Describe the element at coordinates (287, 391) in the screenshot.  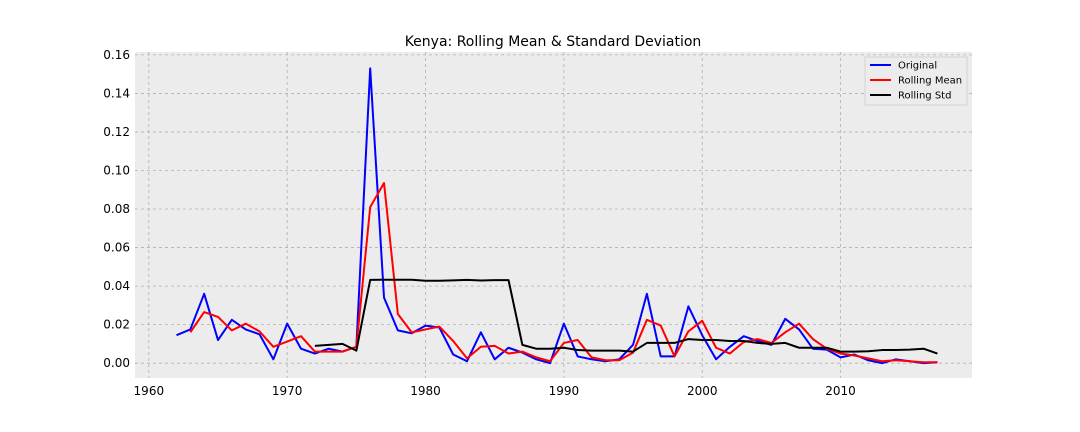
I see `x-tick-label: 1970` at that location.